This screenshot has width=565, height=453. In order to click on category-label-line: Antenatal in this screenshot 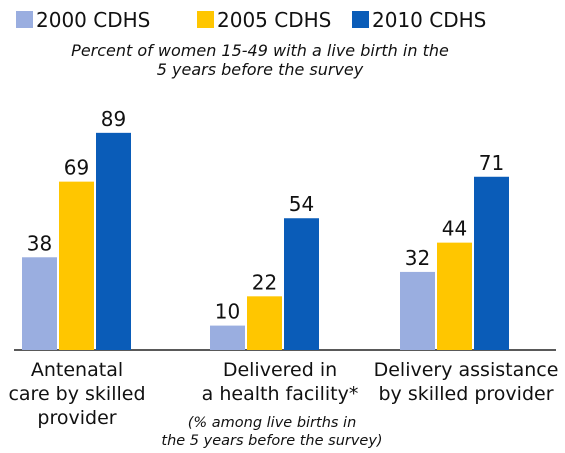, I will do `click(77, 370)`.